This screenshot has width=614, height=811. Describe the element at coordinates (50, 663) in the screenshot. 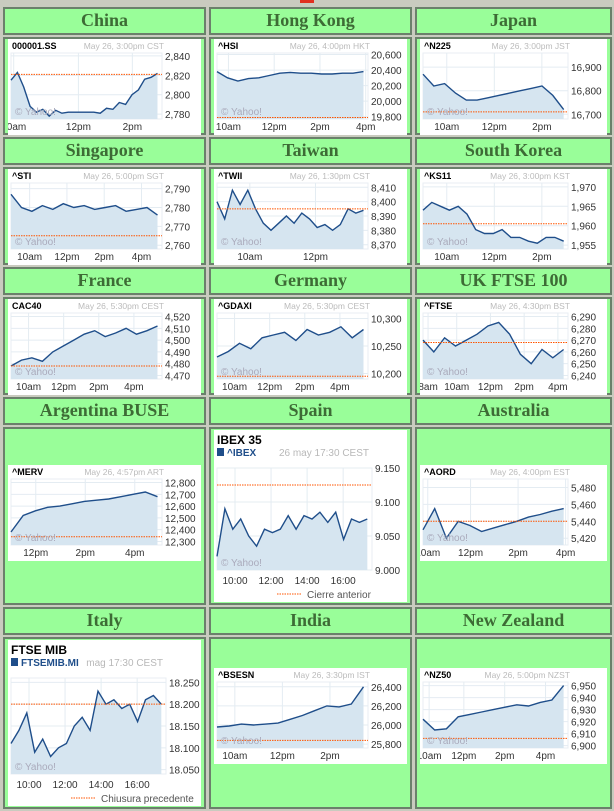

I see `ticker-label: FTSEMIB.MI` at that location.